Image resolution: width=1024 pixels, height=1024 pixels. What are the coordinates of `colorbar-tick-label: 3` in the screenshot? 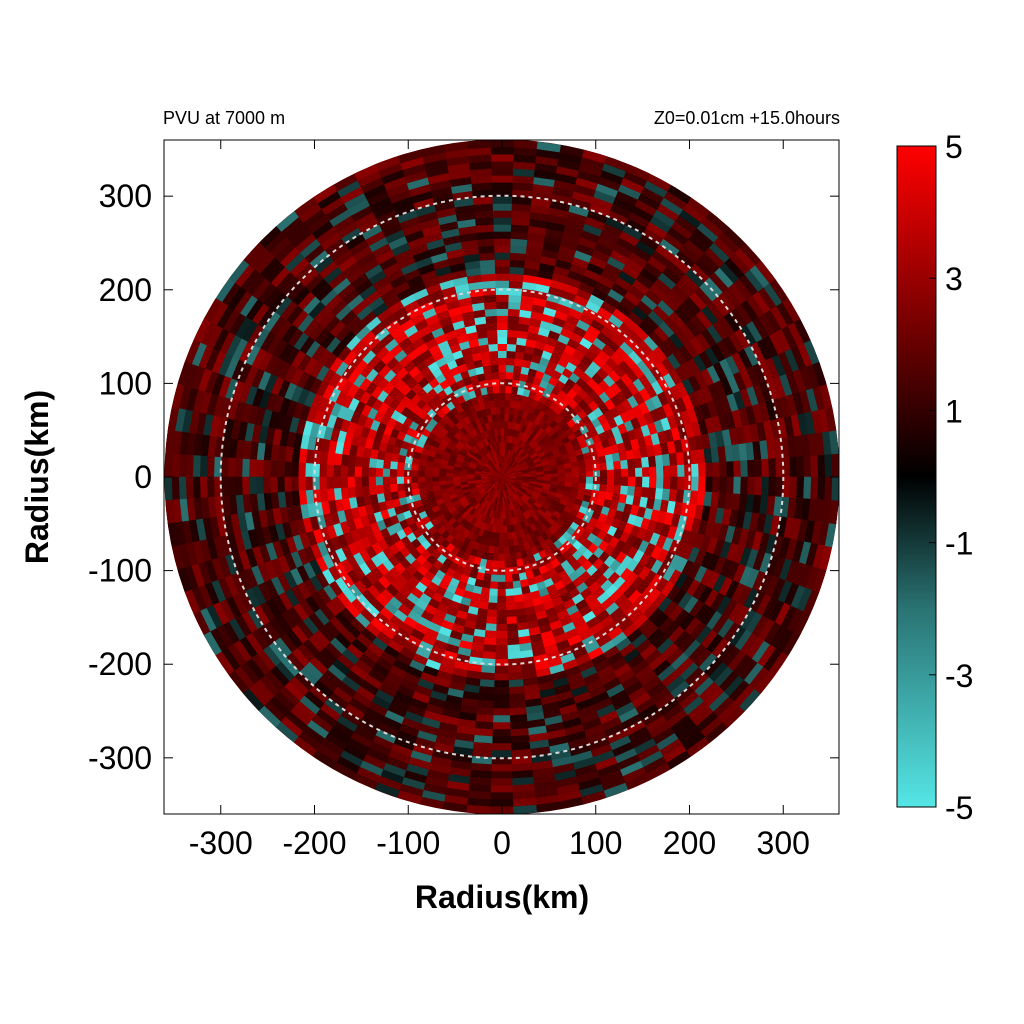 It's located at (954, 279).